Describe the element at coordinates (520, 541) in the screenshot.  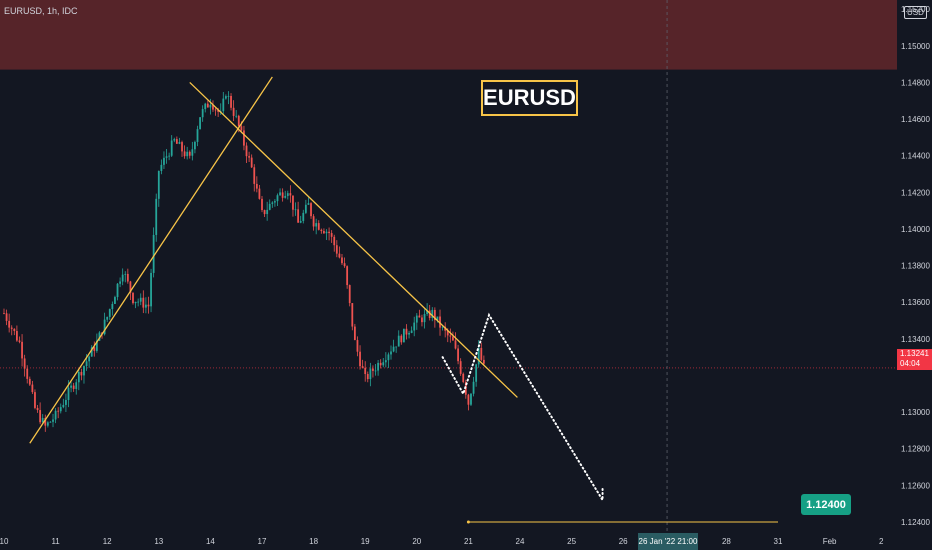
I see `x-tick-label: 24` at that location.